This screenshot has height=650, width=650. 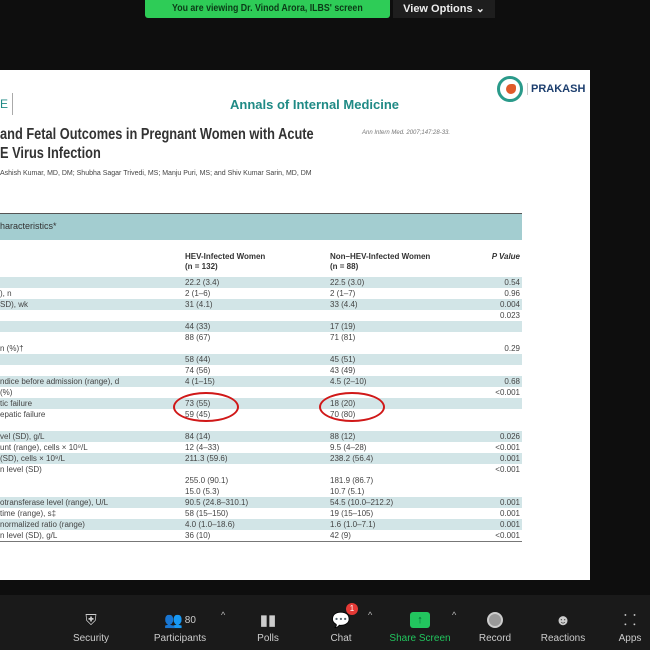 What do you see at coordinates (261, 414) in the screenshot?
I see `table-row: epatic failure 59 (45) 70 (80)` at bounding box center [261, 414].